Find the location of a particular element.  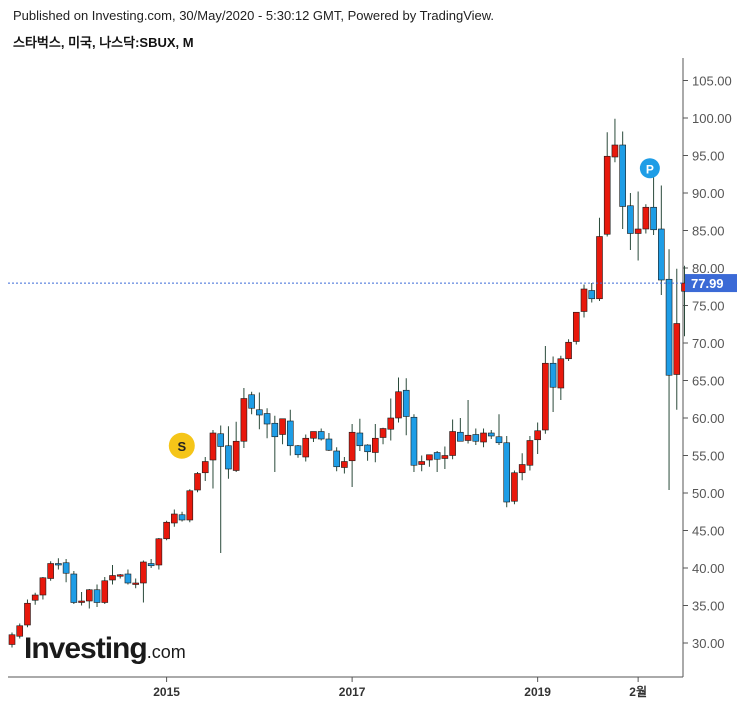

y-tick-label: 35.00 is located at coordinates (708, 606).